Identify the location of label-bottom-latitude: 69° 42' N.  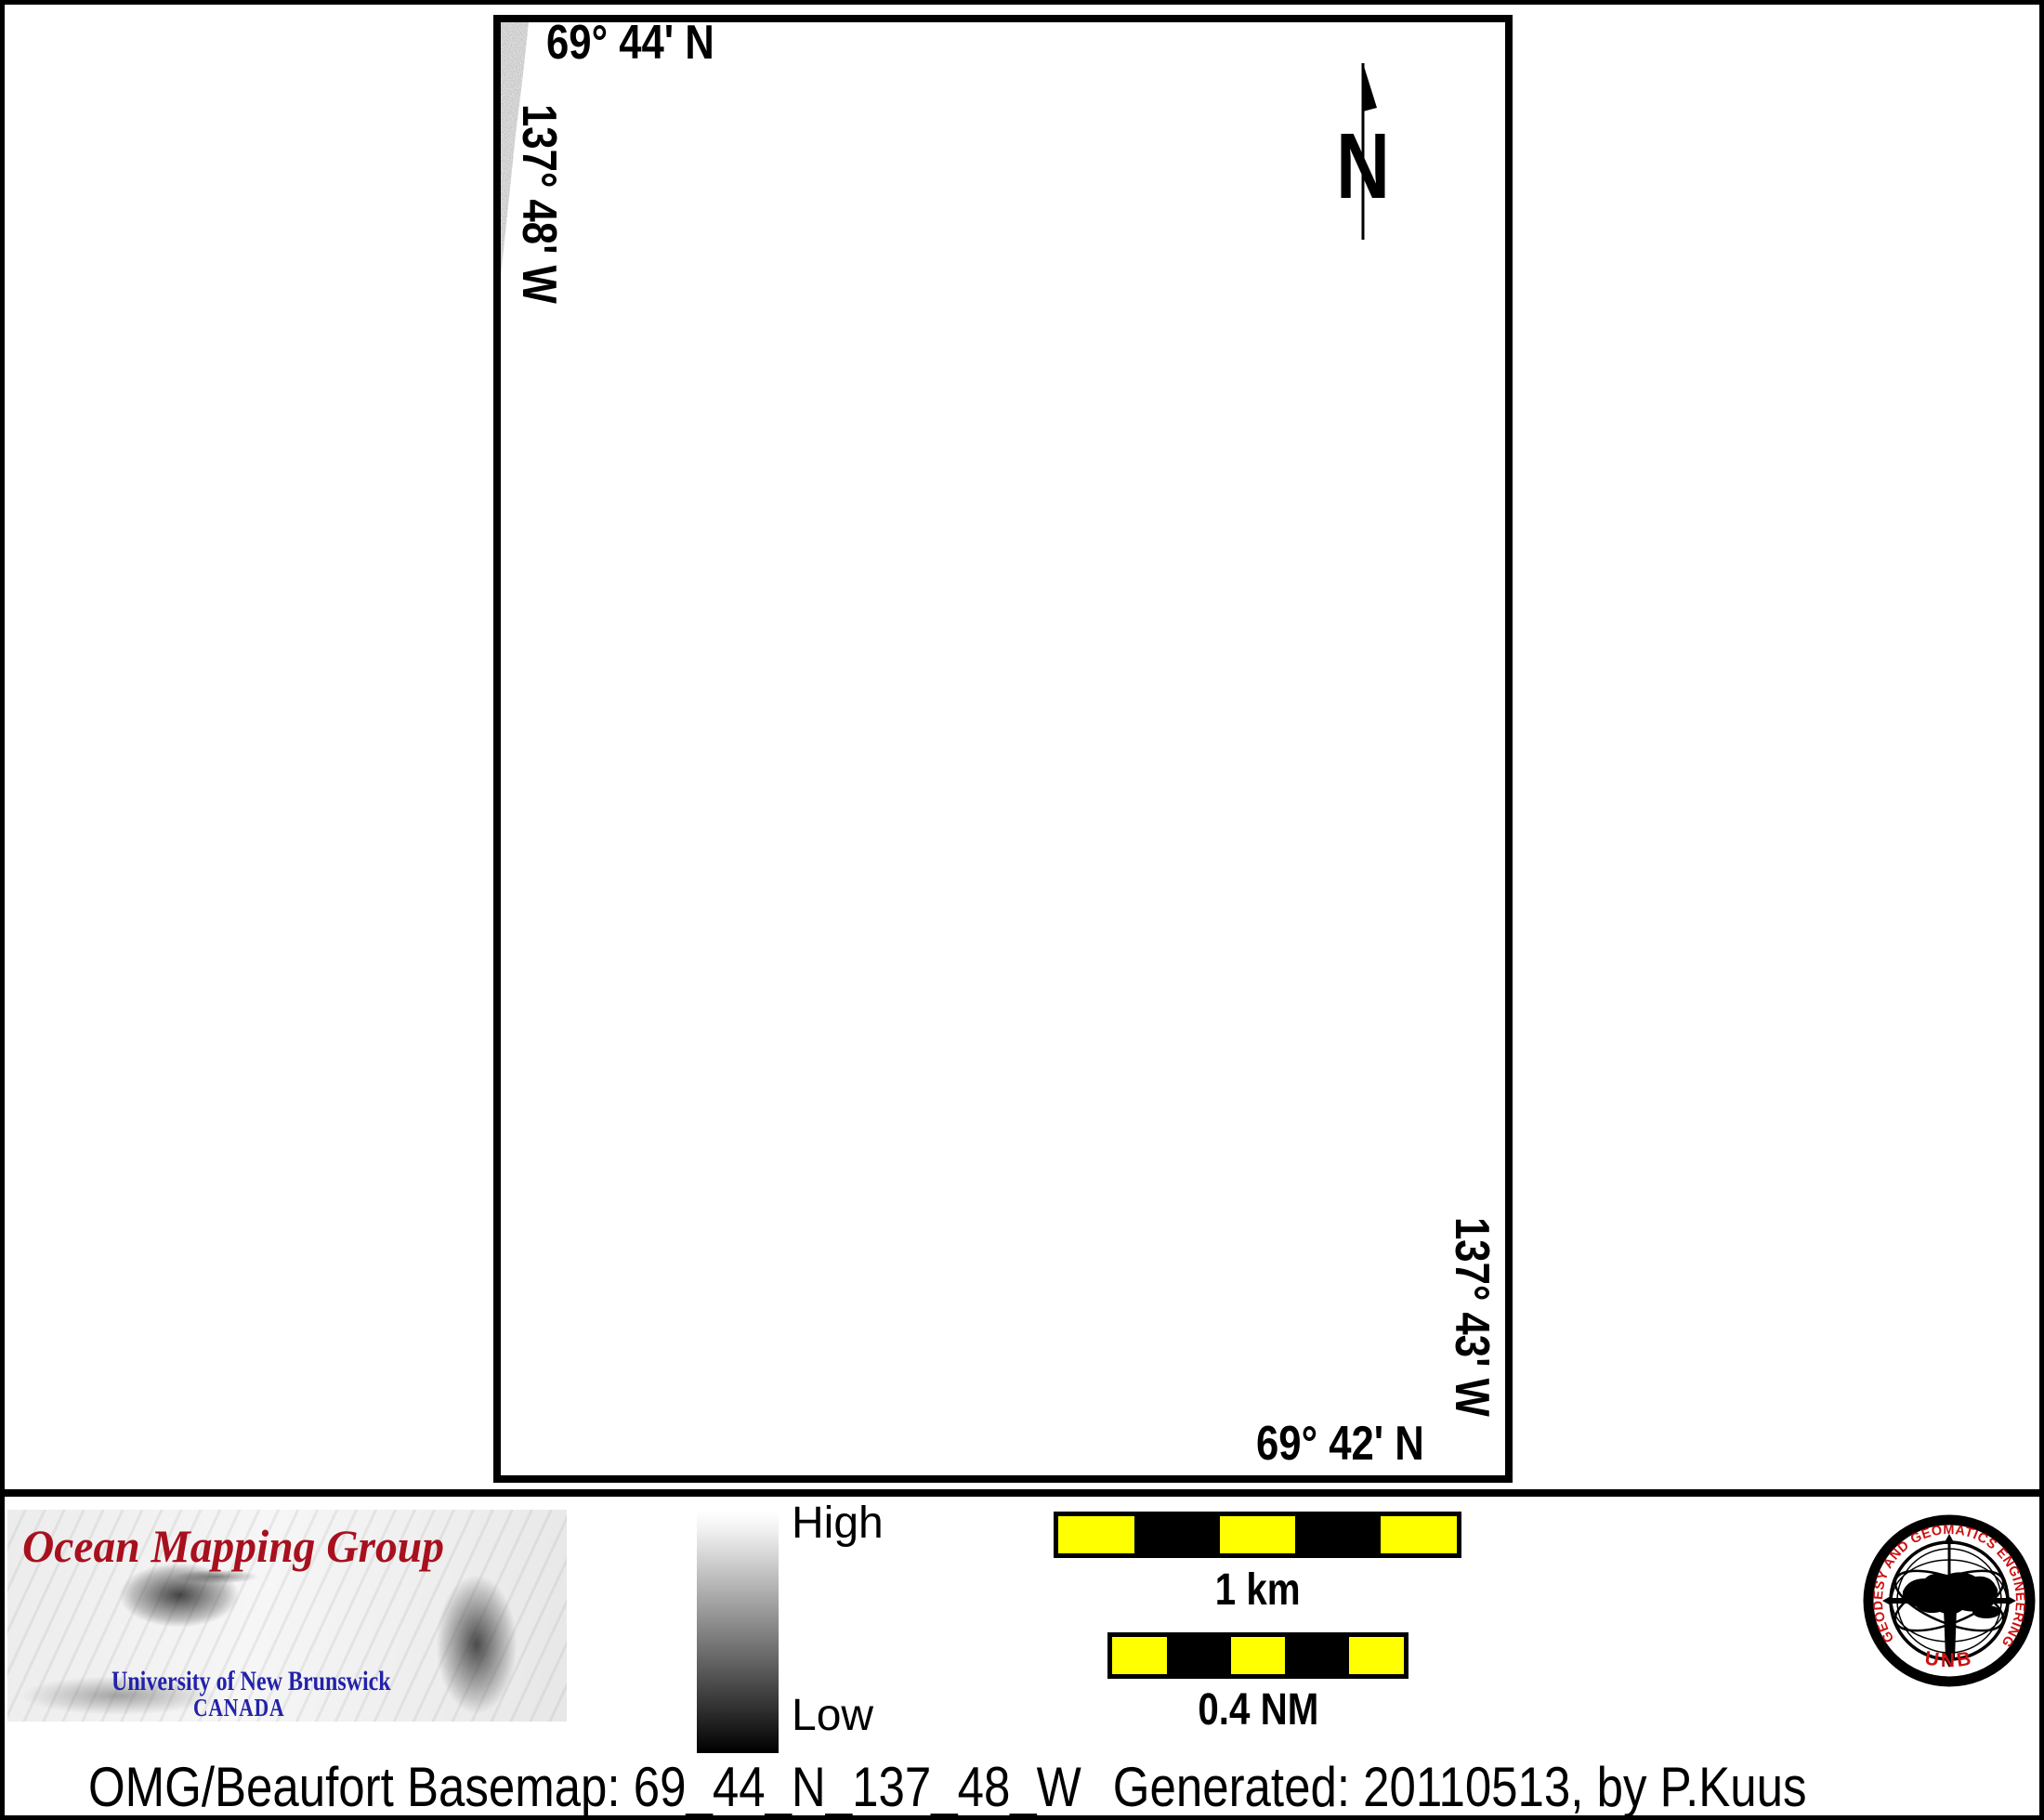
(1356, 1444).